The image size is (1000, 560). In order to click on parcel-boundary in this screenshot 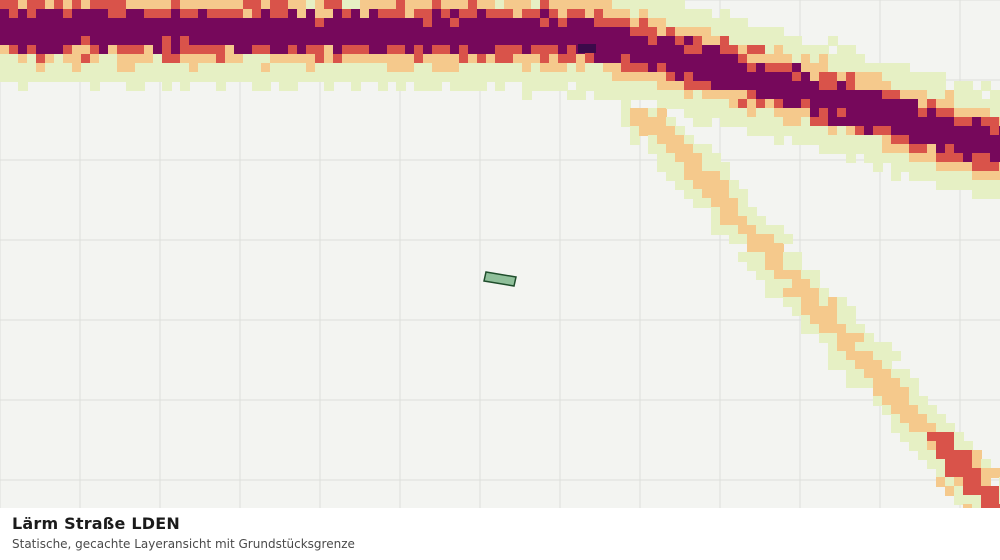, I will do `click(500, 279)`.